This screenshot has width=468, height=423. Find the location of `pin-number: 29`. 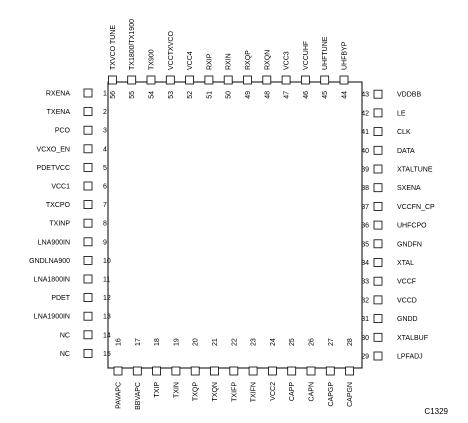

pin-number: 29 is located at coordinates (365, 357).